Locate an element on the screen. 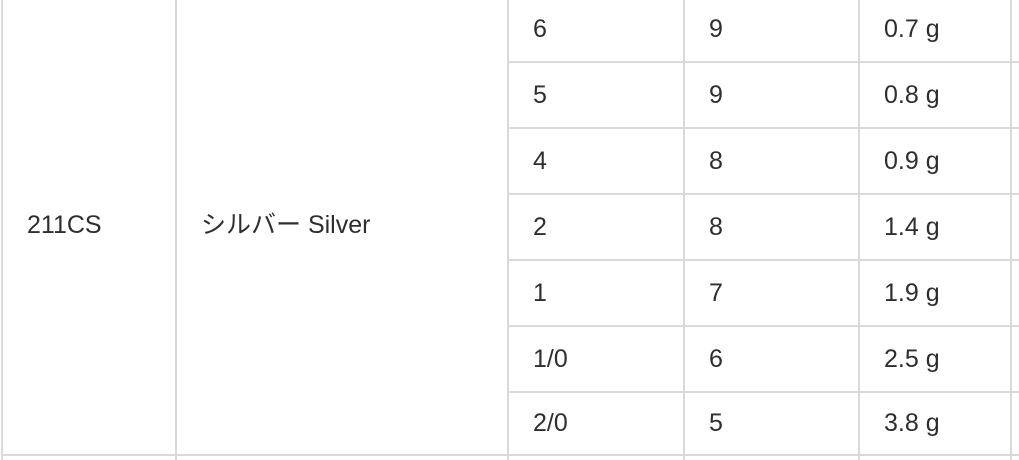 The width and height of the screenshot is (1019, 460). size-cell: 2/0 is located at coordinates (596, 423).